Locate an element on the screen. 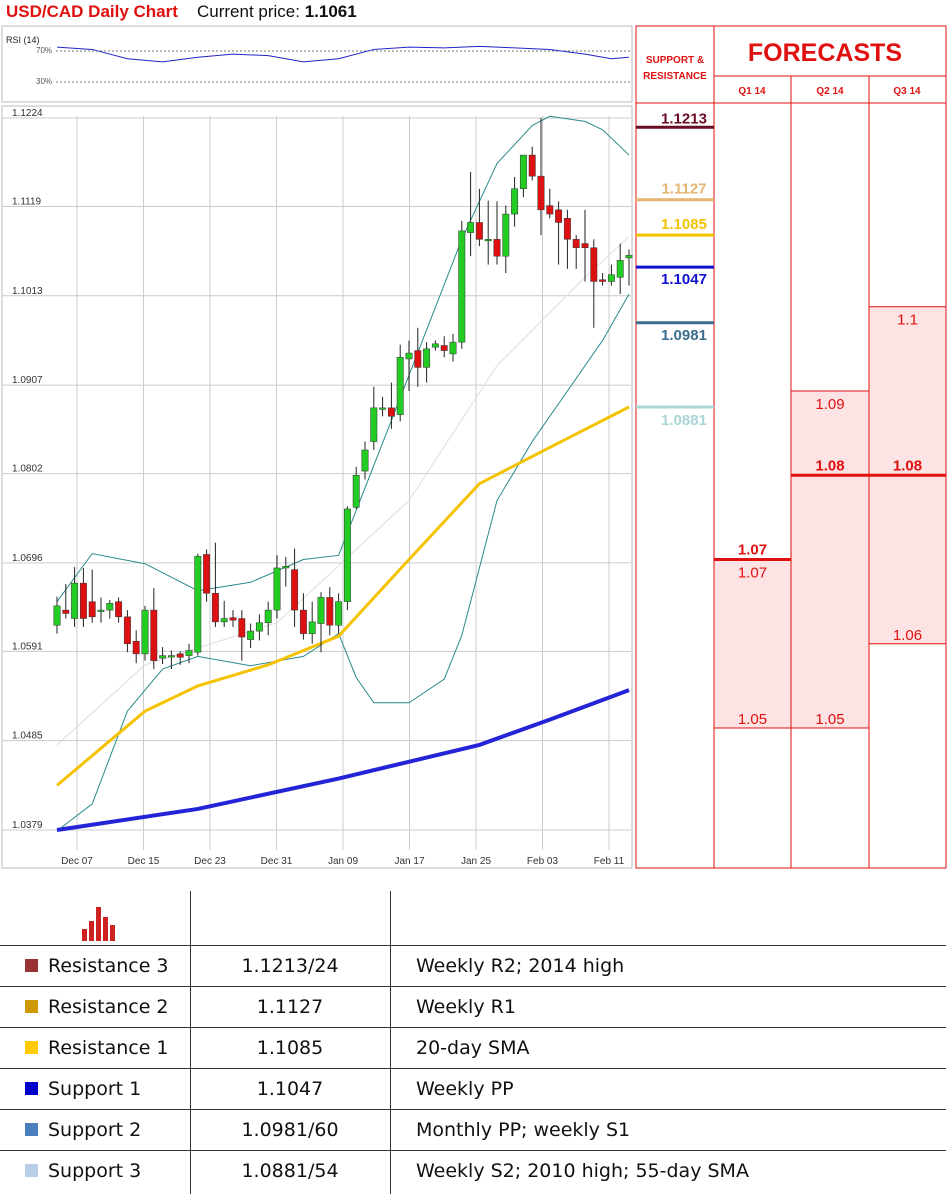 Image resolution: width=950 pixels, height=1194 pixels. row-note: Weekly PP is located at coordinates (465, 1088).